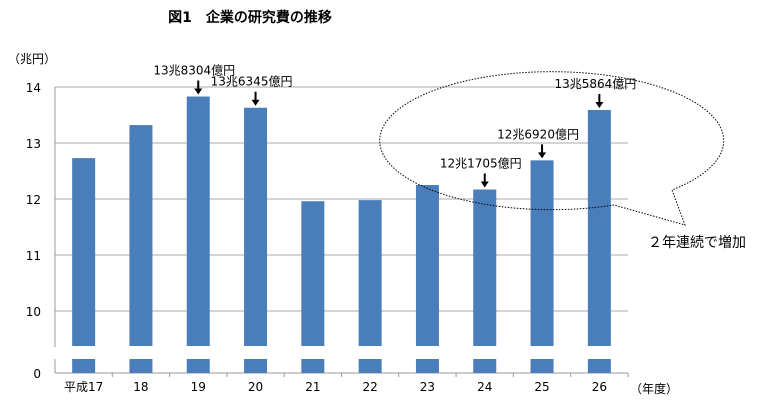 This screenshot has width=780, height=406. I want to click on data-annotation: 13兆6345億円, so click(252, 82).